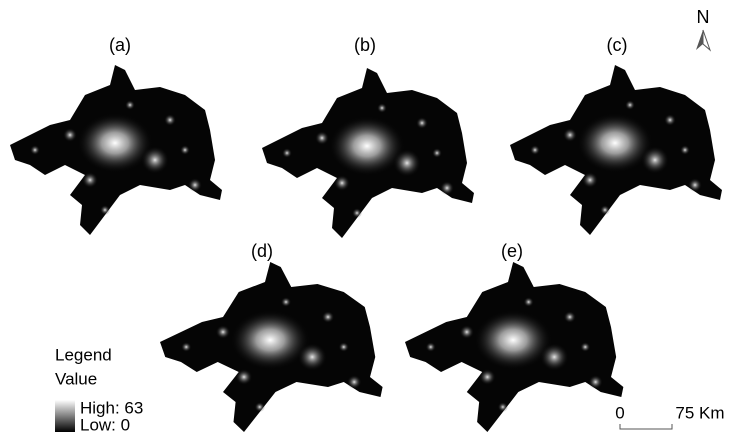  Describe the element at coordinates (76, 378) in the screenshot. I see `legend-subtitle: Value` at that location.